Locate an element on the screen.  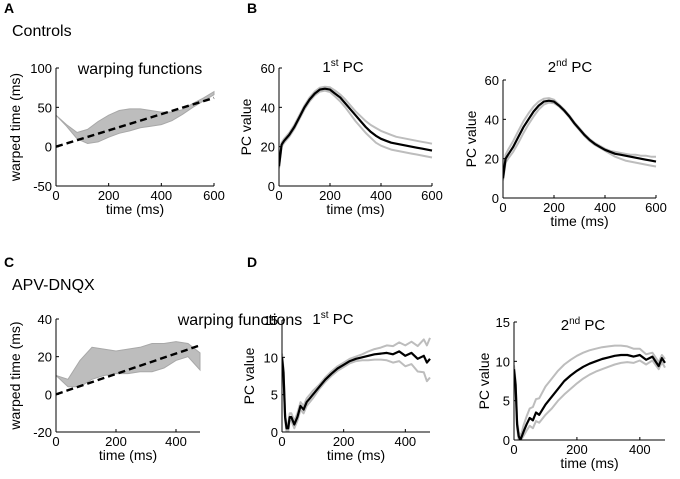
chart-d-second-pc-apv: 0 200 400 0 5 10 15 time (ms) PC value 2nd PC is located at coordinates (571, 393).